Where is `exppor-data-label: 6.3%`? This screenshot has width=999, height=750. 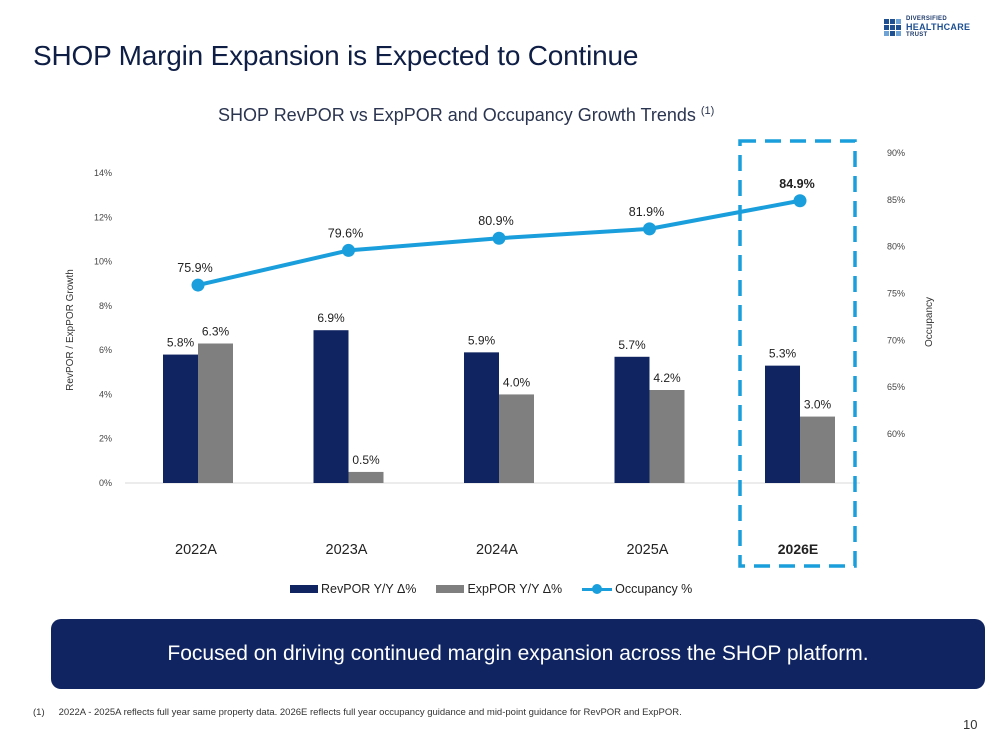
exppor-data-label: 6.3% is located at coordinates (216, 332).